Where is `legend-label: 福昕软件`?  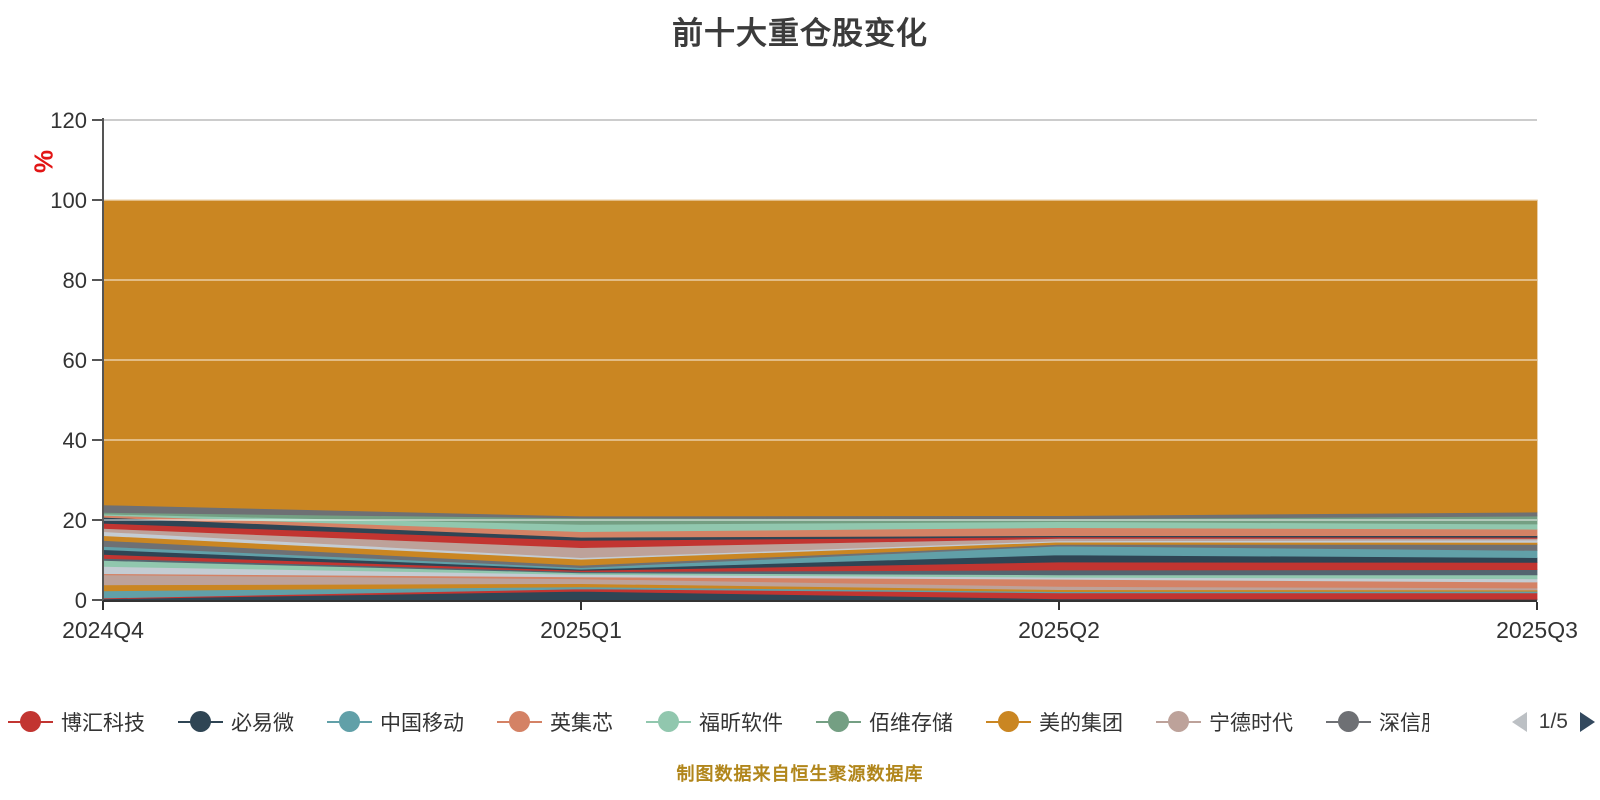
legend-label: 福昕软件 is located at coordinates (741, 723).